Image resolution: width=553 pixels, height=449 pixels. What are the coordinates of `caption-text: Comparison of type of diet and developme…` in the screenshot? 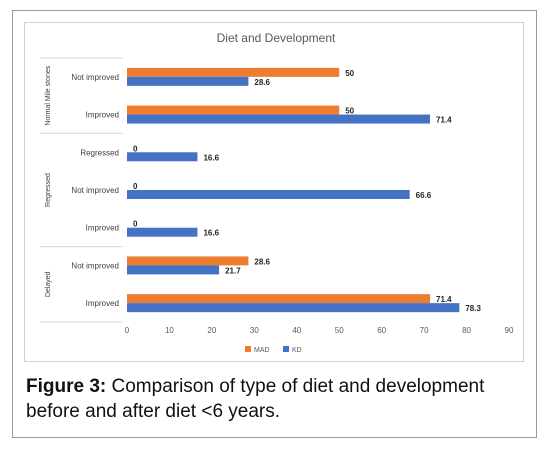 It's located at (255, 399).